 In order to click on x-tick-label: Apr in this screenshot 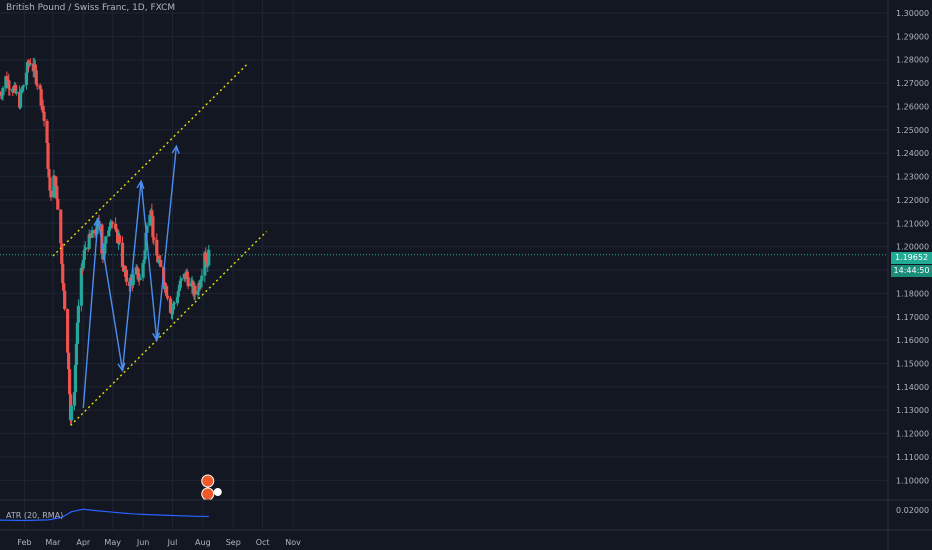, I will do `click(83, 542)`.